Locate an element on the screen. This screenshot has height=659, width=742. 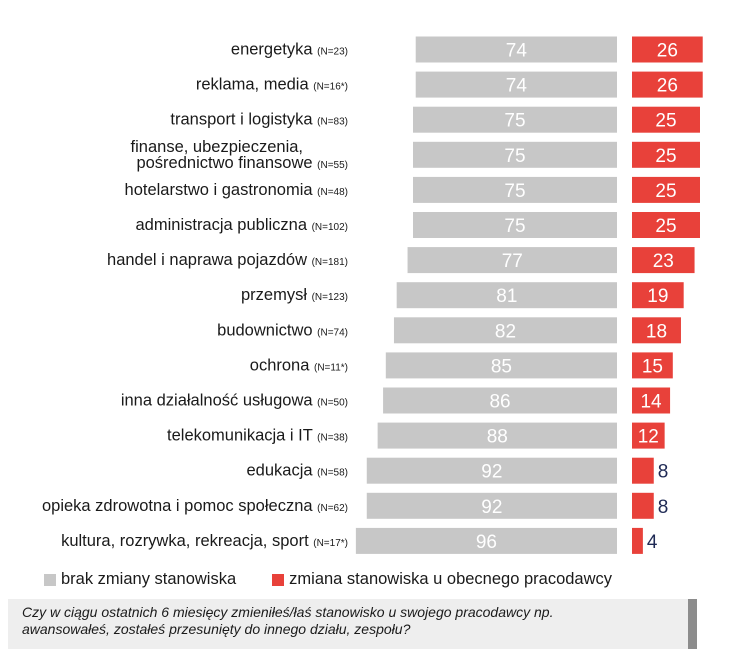
value-label-change: 19 is located at coordinates (657, 296).